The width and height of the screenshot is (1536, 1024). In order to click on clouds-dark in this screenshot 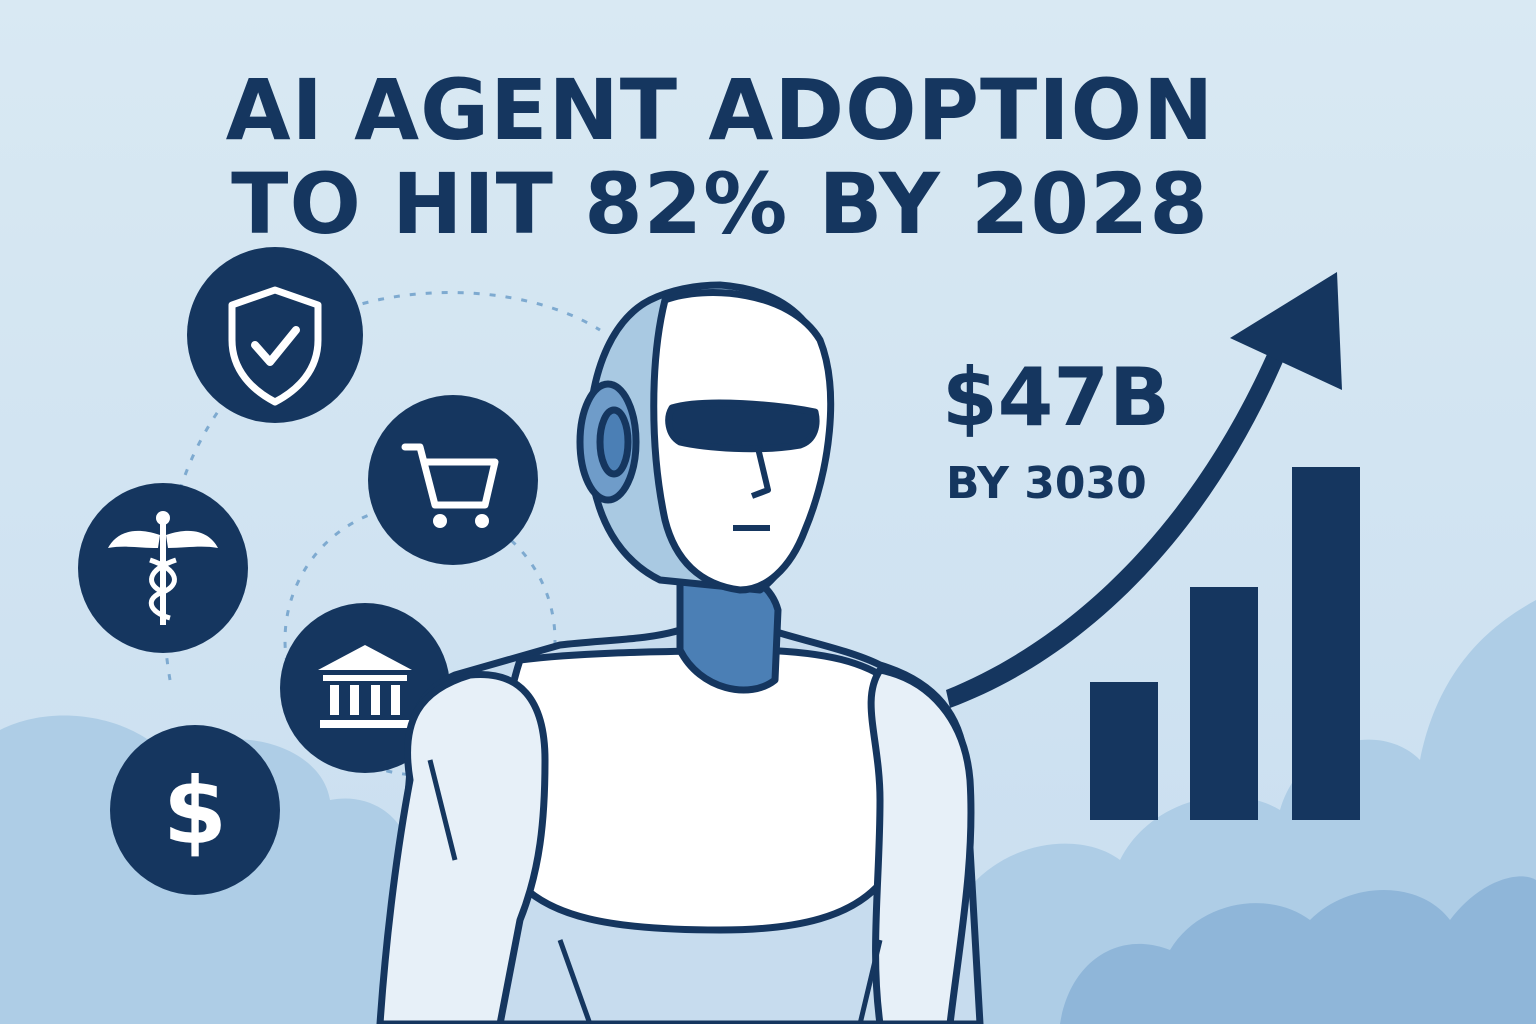, I will do `click(1298, 950)`.